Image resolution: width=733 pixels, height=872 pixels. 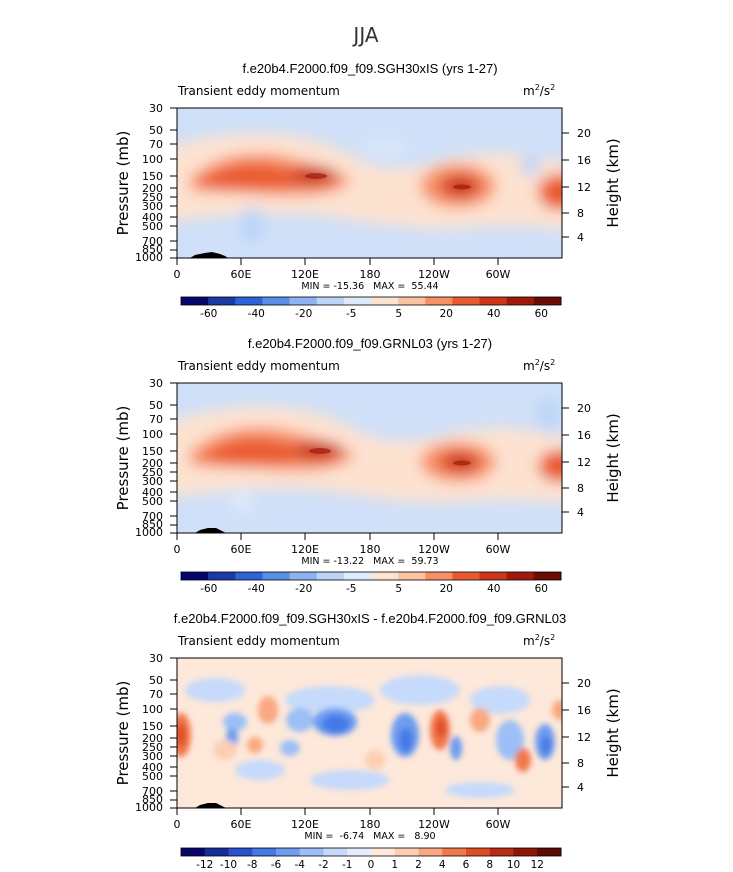 I want to click on colorbar-tick-label: 8, so click(x=489, y=865).